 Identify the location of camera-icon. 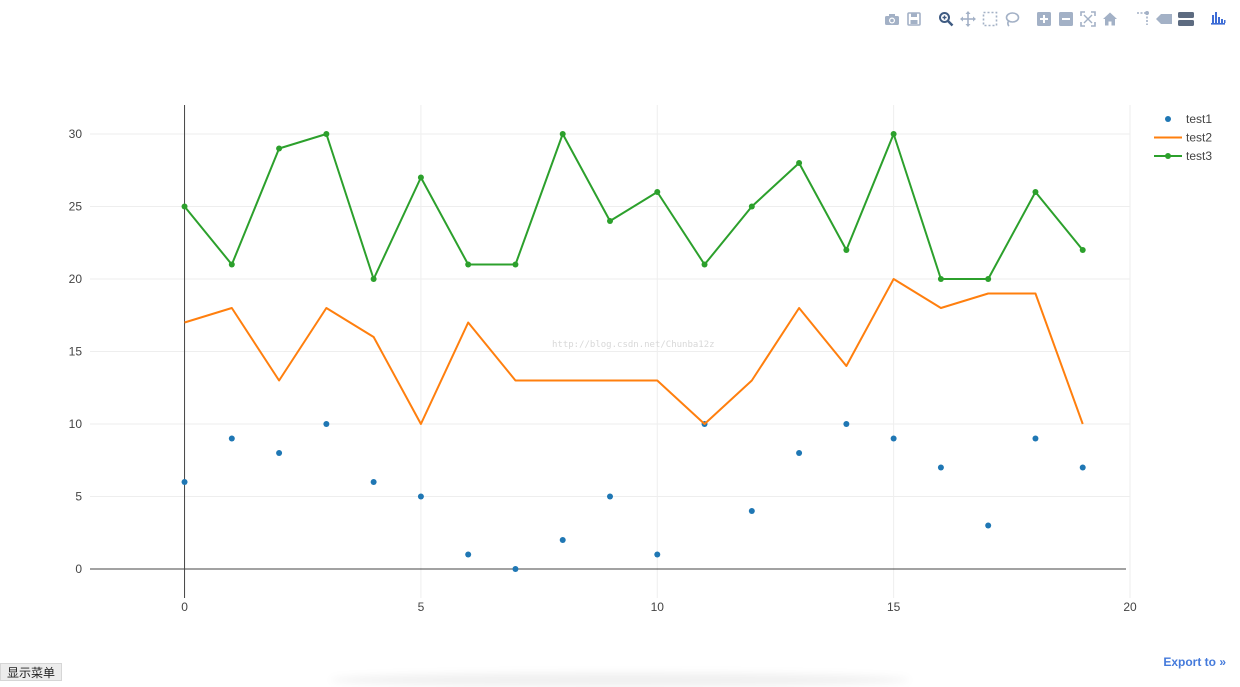
(892, 19).